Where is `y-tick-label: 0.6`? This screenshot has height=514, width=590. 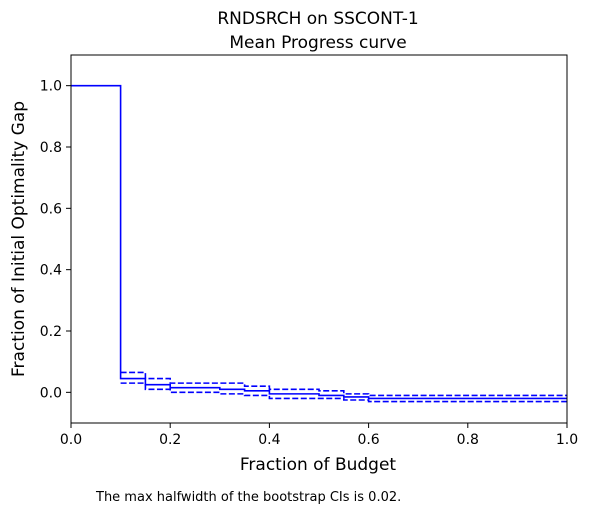 y-tick-label: 0.6 is located at coordinates (51, 209).